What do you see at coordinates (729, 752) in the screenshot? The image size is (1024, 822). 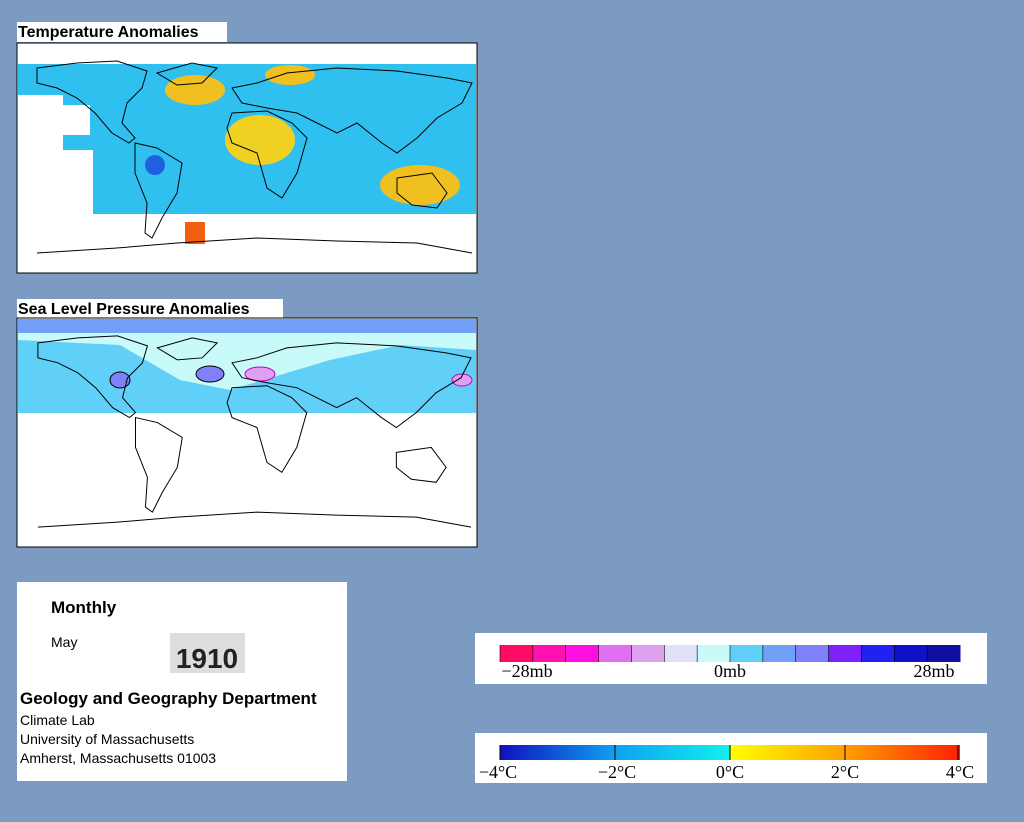 I see `legend-ticks` at bounding box center [729, 752].